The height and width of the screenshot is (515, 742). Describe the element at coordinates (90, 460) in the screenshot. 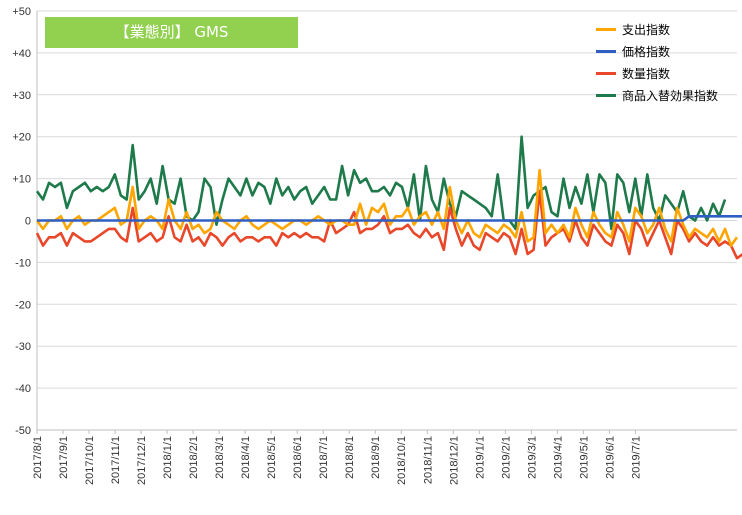

I see `x-tick-label: 2017/10/1` at that location.